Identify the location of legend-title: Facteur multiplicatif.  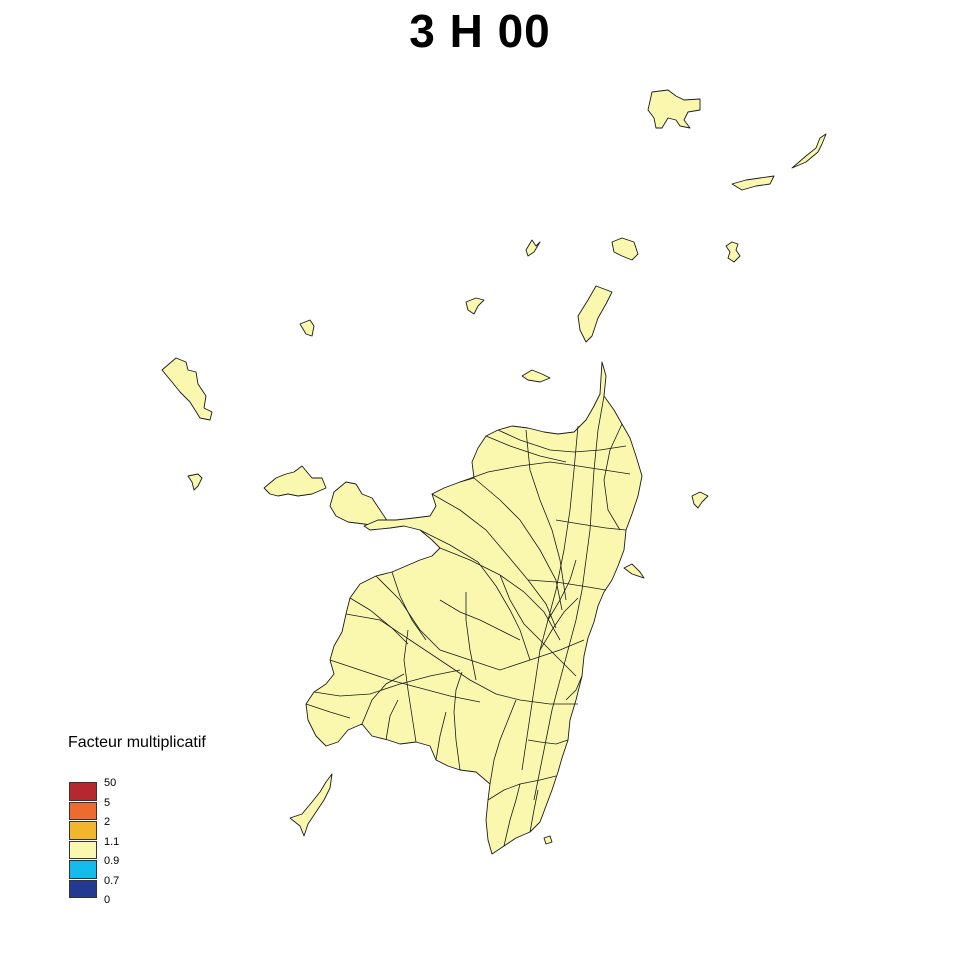
(137, 742).